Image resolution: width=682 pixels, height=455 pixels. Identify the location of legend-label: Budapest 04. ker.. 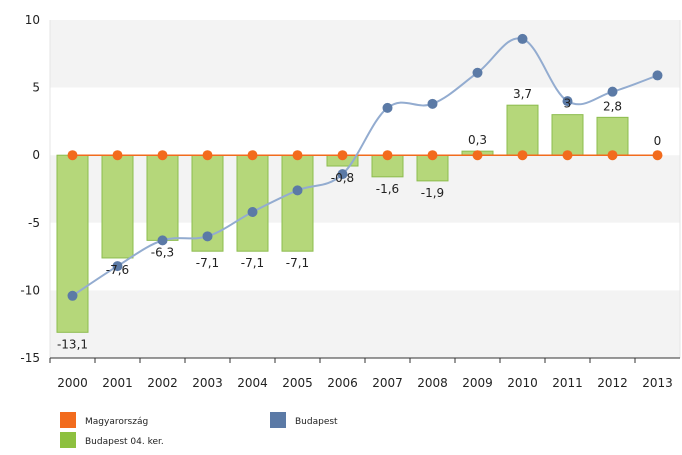
(124, 442).